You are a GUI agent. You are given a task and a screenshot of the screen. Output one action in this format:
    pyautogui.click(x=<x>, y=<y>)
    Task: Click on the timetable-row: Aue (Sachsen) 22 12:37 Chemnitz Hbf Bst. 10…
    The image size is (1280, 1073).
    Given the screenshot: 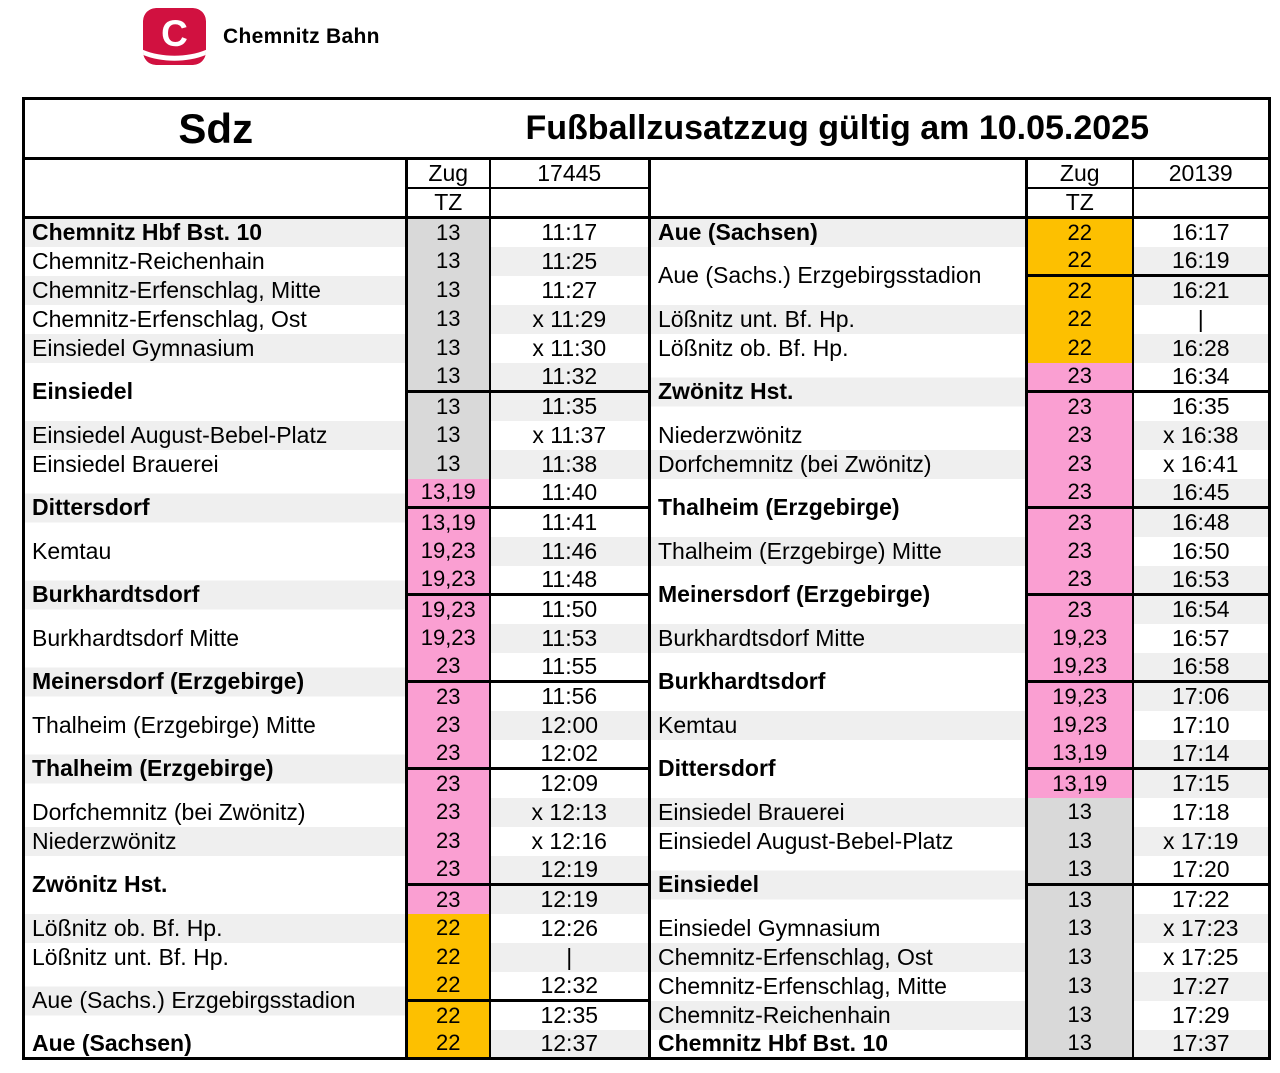 What is the action you would take?
    pyautogui.click(x=646, y=1044)
    